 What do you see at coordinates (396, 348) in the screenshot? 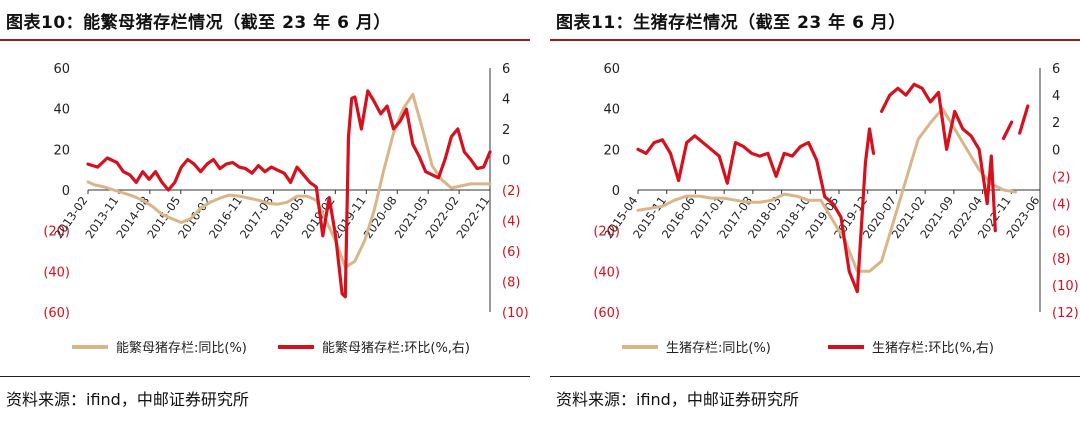
I see `legend-label: 能繁母猪存栏:环比(%,右)` at bounding box center [396, 348].